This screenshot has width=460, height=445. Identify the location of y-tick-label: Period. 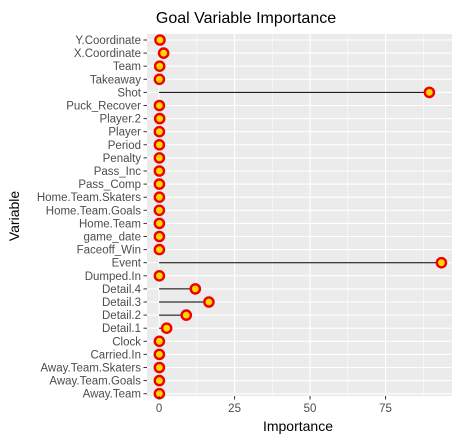
(124, 146).